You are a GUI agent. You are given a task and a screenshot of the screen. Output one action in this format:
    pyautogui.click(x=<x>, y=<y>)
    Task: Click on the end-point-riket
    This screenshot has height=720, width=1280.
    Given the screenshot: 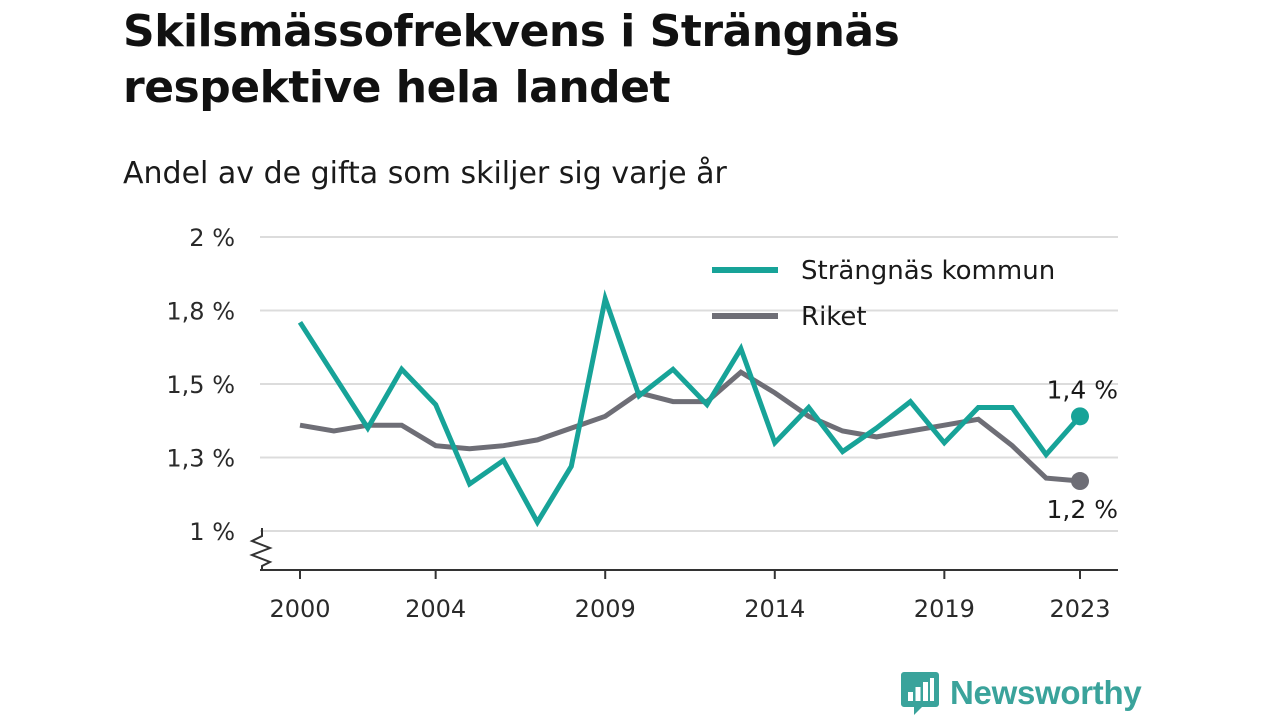 What is the action you would take?
    pyautogui.click(x=1080, y=481)
    